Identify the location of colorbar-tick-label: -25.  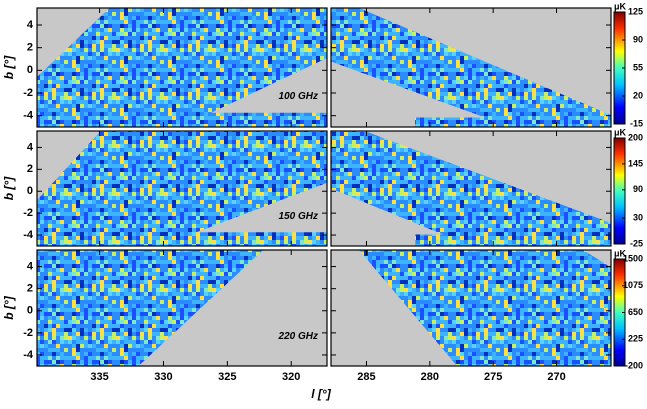
(636, 243).